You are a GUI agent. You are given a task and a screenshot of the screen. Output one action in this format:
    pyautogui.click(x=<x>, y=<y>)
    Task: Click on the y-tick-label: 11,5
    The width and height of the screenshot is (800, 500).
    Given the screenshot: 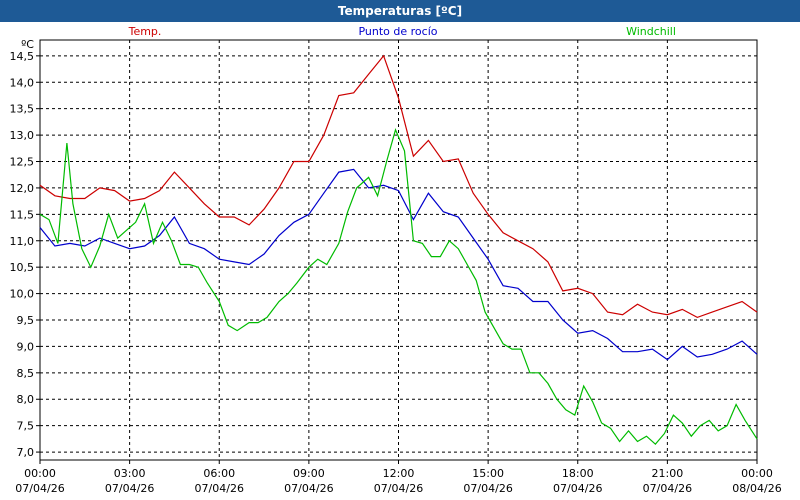 What is the action you would take?
    pyautogui.click(x=22, y=214)
    